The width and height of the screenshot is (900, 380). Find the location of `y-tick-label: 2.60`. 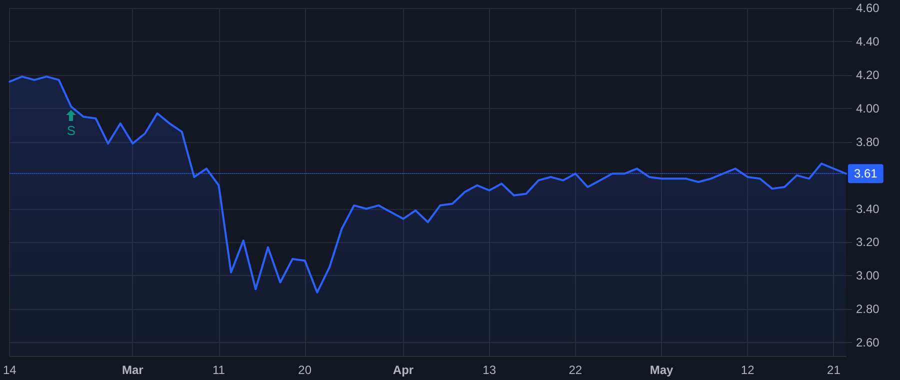

y-tick-label: 2.60 is located at coordinates (868, 343).